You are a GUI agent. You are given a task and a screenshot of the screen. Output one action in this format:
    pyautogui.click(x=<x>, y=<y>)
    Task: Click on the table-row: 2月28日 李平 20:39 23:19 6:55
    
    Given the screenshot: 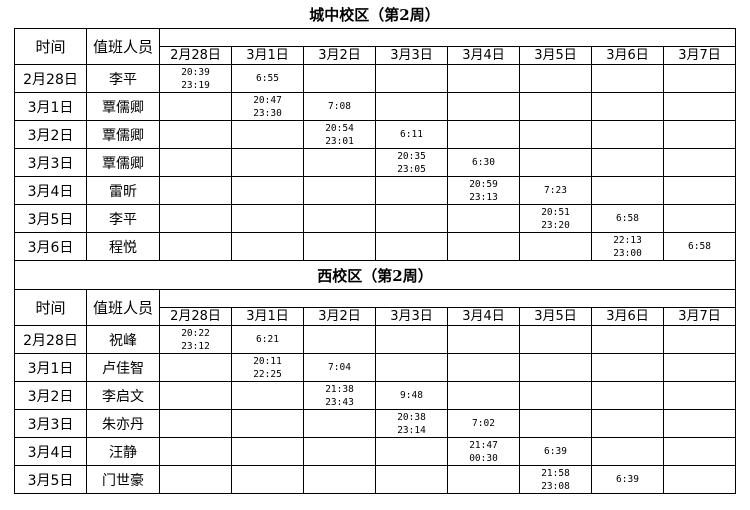 What is the action you would take?
    pyautogui.click(x=375, y=78)
    